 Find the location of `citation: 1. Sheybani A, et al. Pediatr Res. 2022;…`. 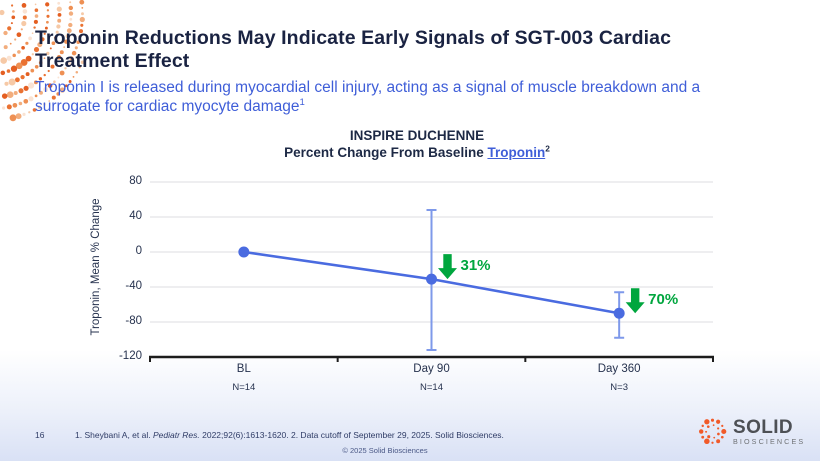

citation: 1. Sheybani A, et al. Pediatr Res. 2022;… is located at coordinates (289, 435).